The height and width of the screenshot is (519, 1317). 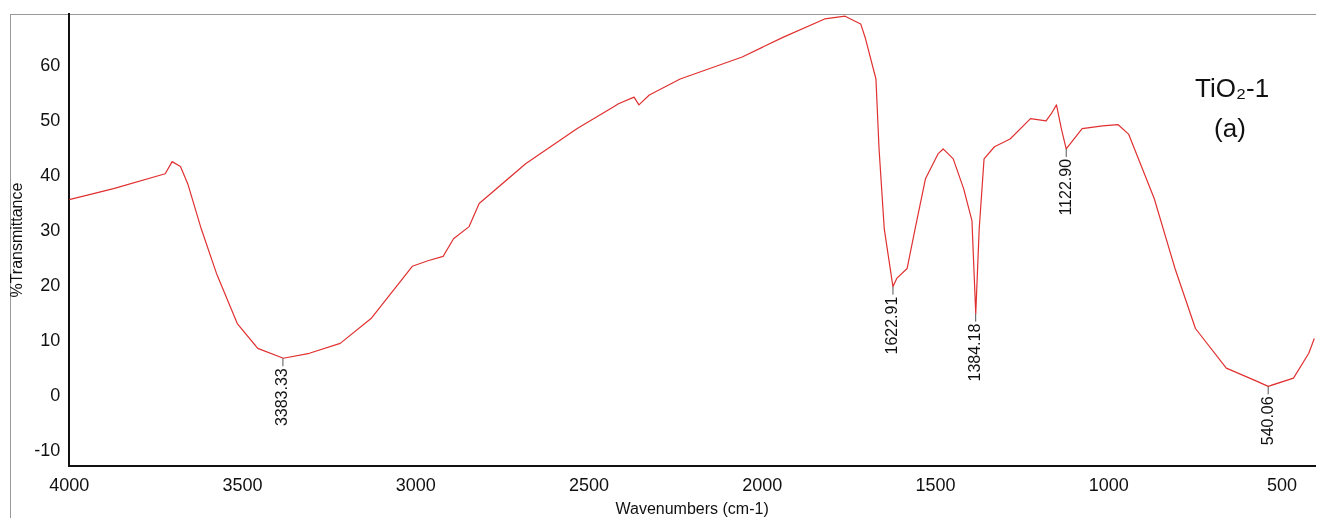 I want to click on y-tick-label: 50, so click(x=50, y=119).